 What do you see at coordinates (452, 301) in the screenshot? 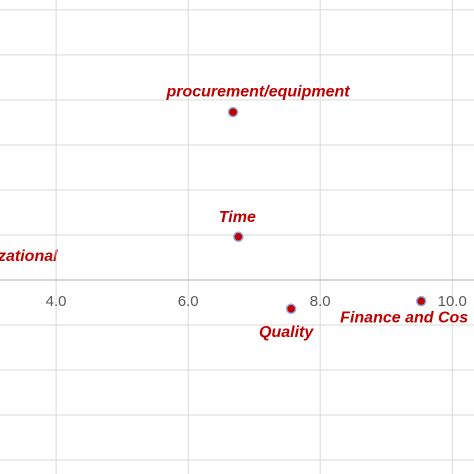
I see `x-tick-label: 10.0` at bounding box center [452, 301].